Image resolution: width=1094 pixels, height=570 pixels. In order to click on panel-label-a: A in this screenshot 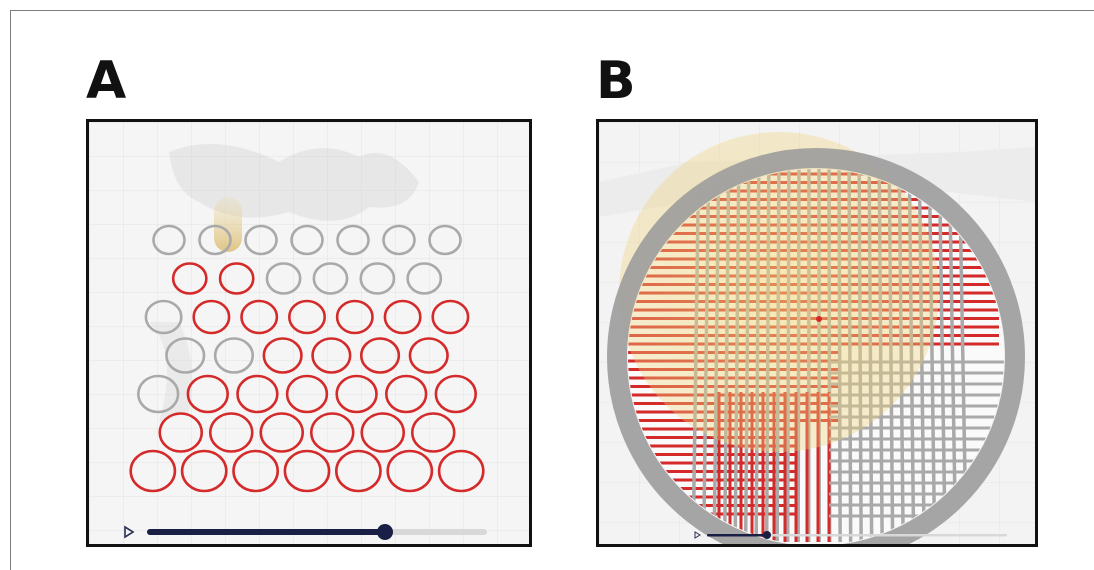, I will do `click(106, 81)`.